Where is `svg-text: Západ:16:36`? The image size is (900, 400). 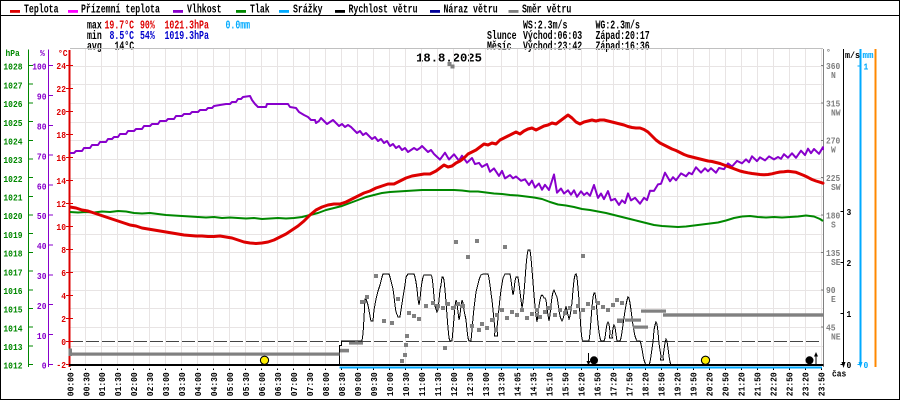
svg-text: Západ:16:36 is located at coordinates (623, 46).